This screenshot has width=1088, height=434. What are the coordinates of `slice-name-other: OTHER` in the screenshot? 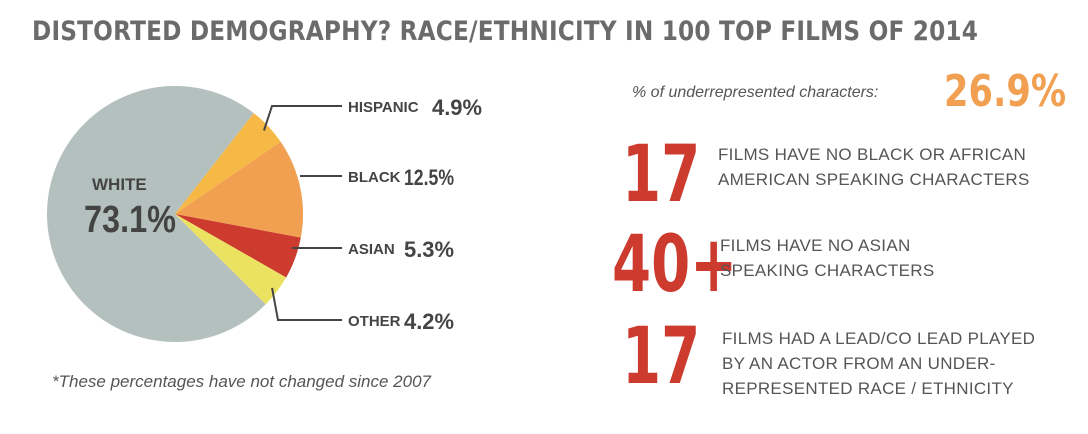 It's located at (374, 321).